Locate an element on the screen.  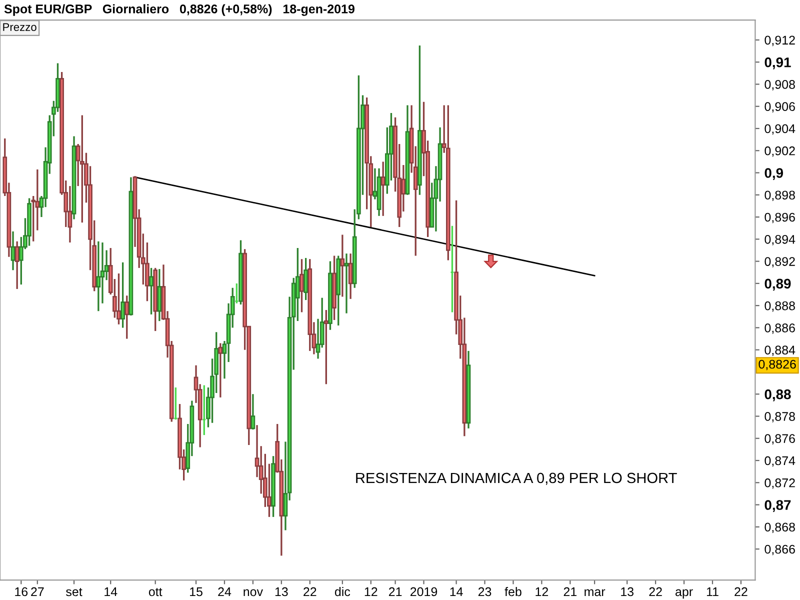
x-tick-label: set is located at coordinates (74, 592).